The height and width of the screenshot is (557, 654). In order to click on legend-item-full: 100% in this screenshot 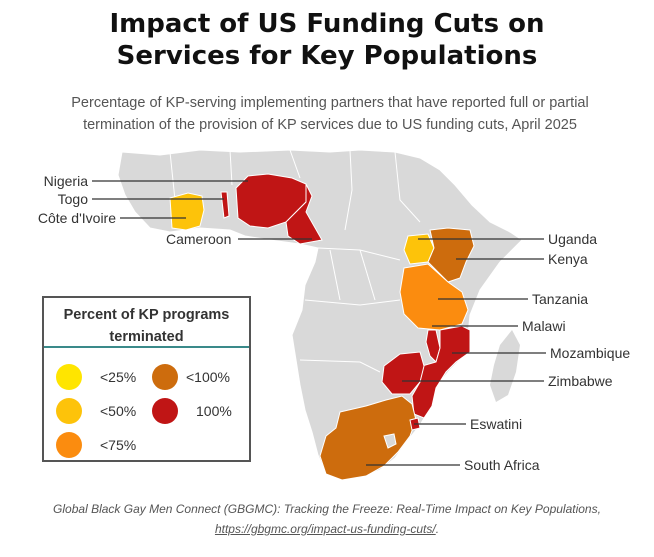, I will do `click(192, 411)`.